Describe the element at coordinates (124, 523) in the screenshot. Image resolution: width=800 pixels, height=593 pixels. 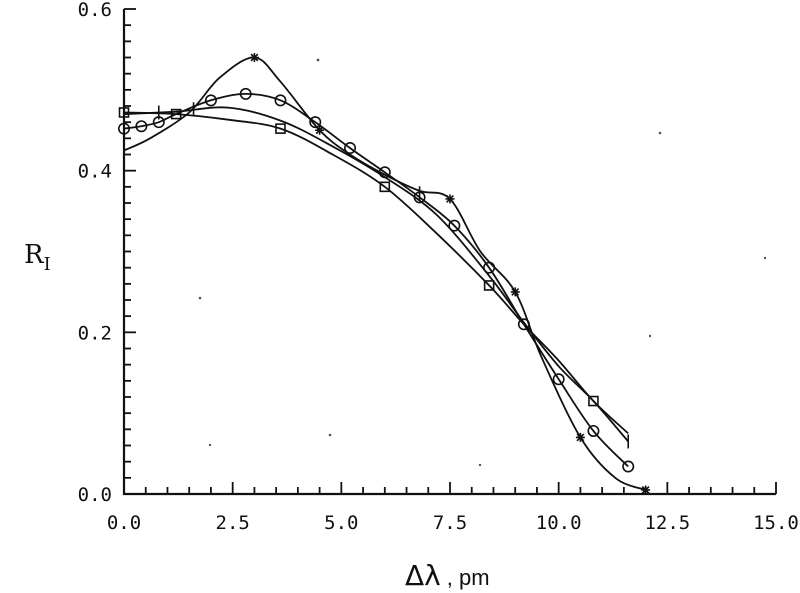
I see `x-tick-label: 0.0` at that location.